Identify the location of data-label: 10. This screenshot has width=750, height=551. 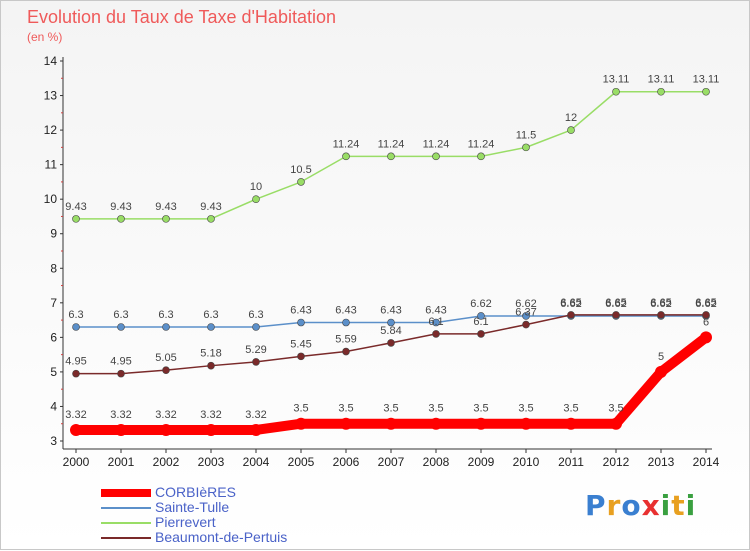
(256, 187).